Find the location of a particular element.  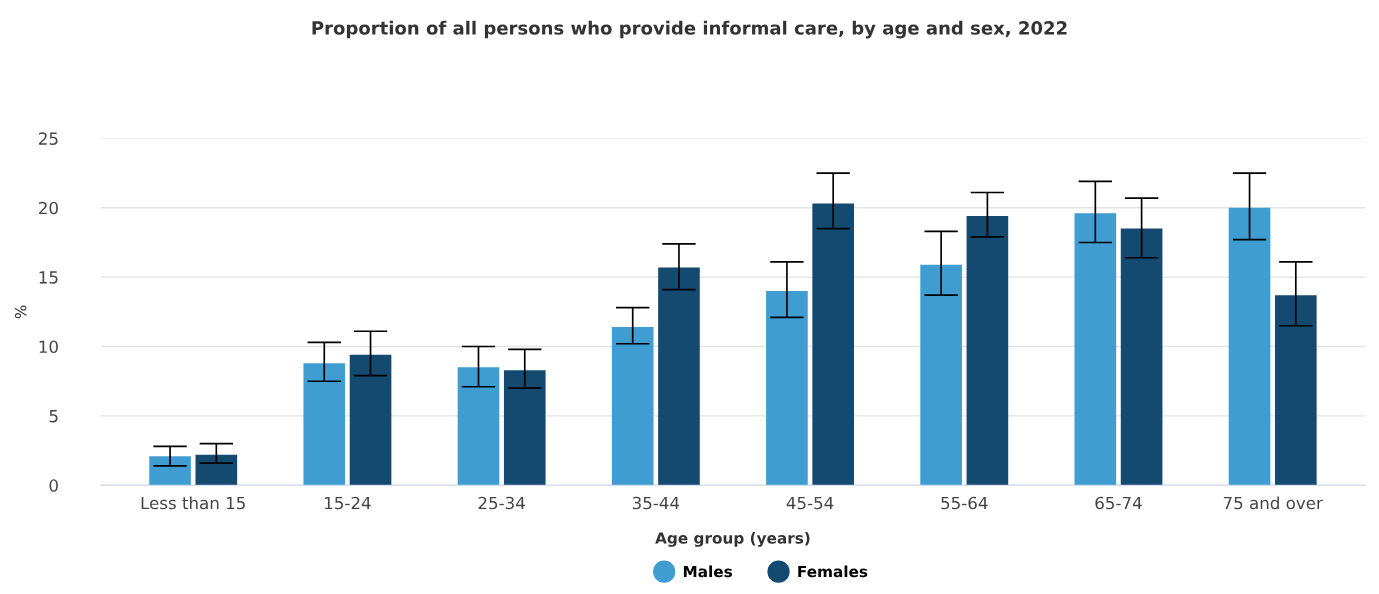

y-tick-label: 0 is located at coordinates (53, 485).